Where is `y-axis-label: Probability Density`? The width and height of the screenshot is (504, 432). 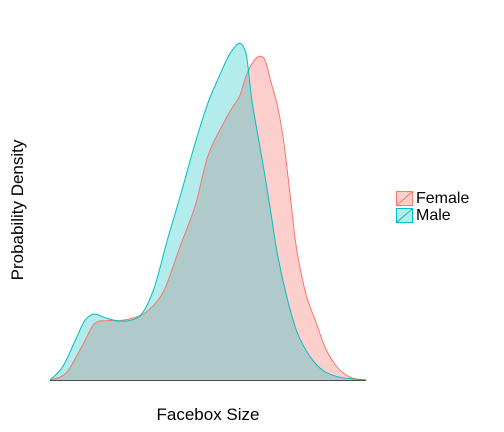 y-axis-label: Probability Density is located at coordinates (17, 210).